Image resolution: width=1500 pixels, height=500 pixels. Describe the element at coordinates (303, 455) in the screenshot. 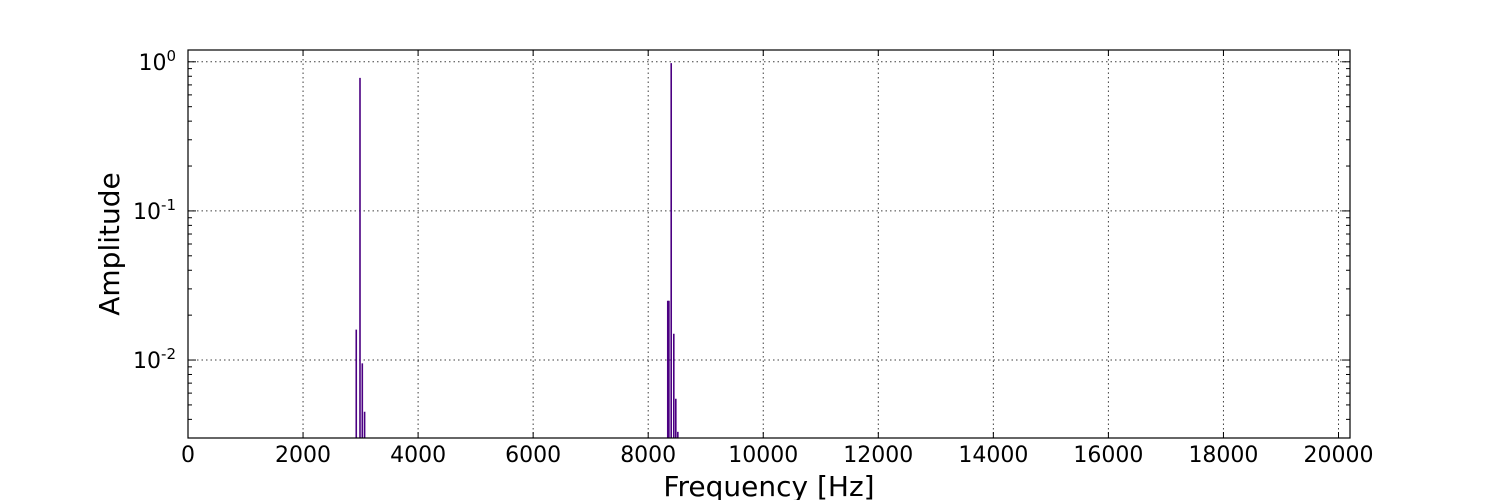

I see `x-tick-label: 2000` at that location.